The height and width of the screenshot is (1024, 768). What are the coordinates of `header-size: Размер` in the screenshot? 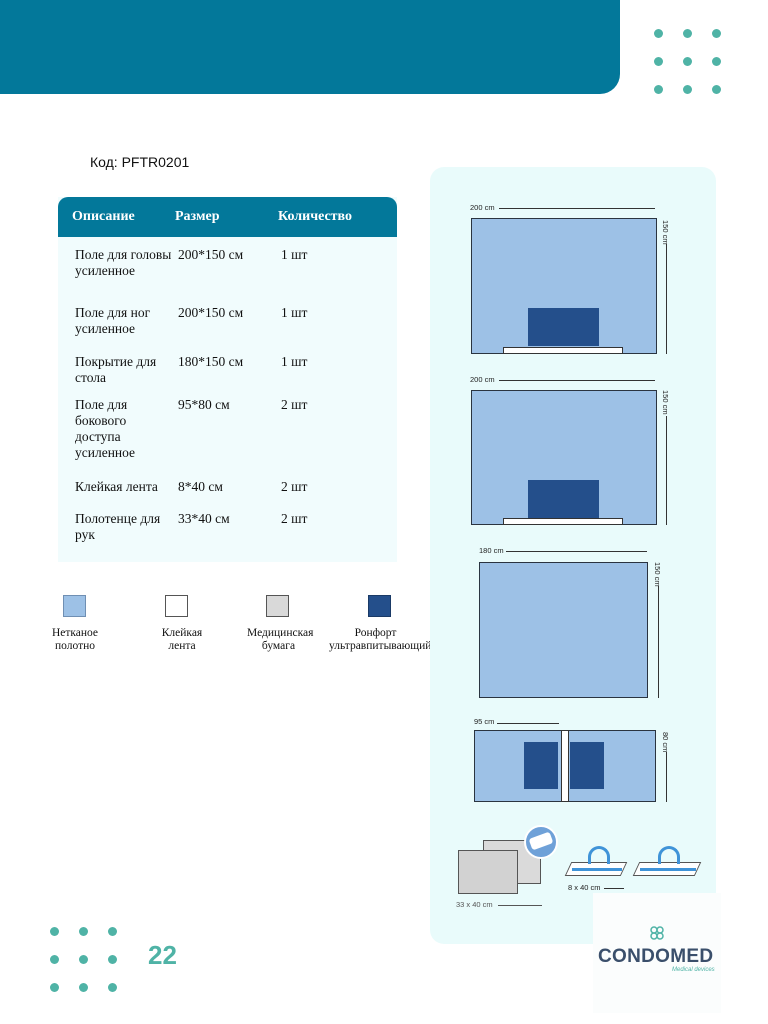 It's located at (197, 216).